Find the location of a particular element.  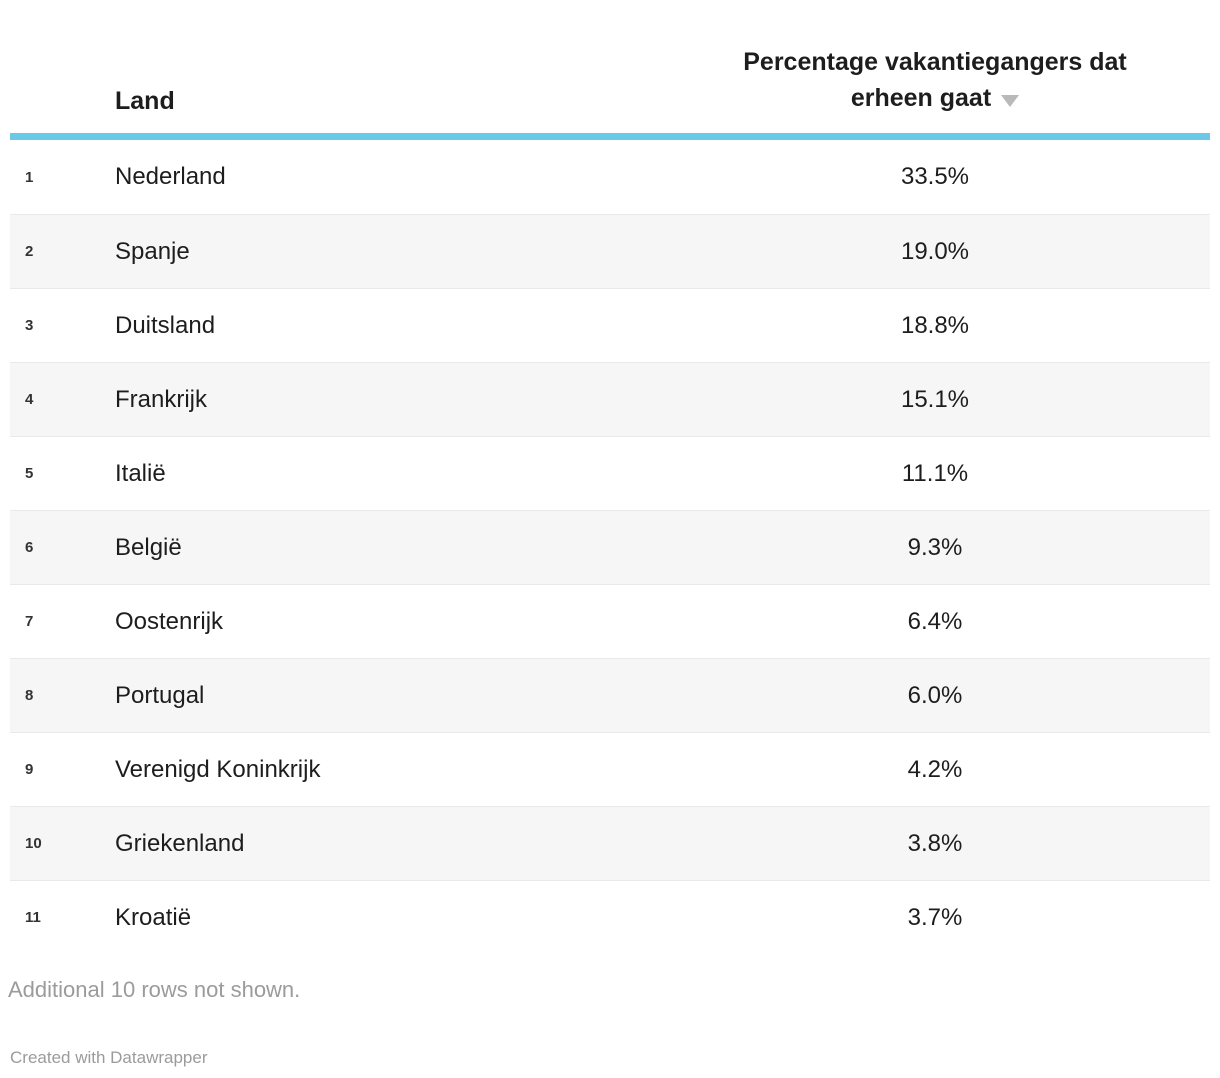

table-row: 9 Verenigd Koninkrijk 4.2% is located at coordinates (610, 769).